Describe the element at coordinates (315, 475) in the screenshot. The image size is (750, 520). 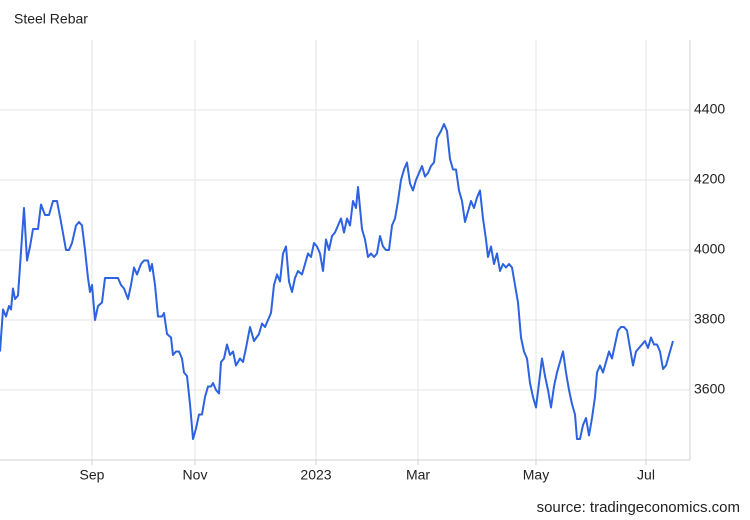
I see `x-tick-label: 2023` at that location.